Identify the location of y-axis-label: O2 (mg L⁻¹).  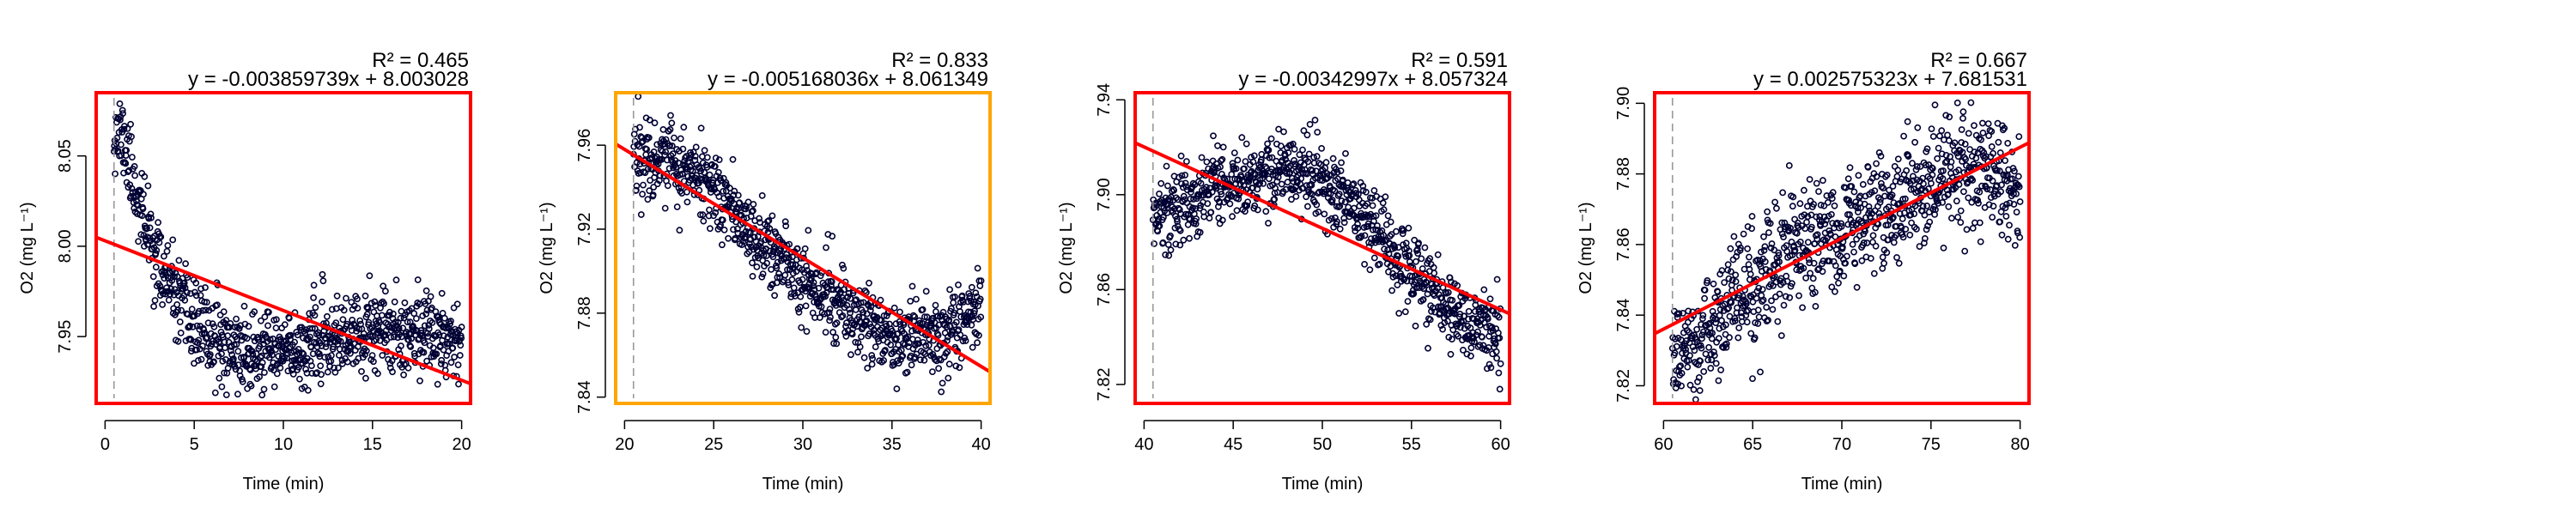
(547, 248).